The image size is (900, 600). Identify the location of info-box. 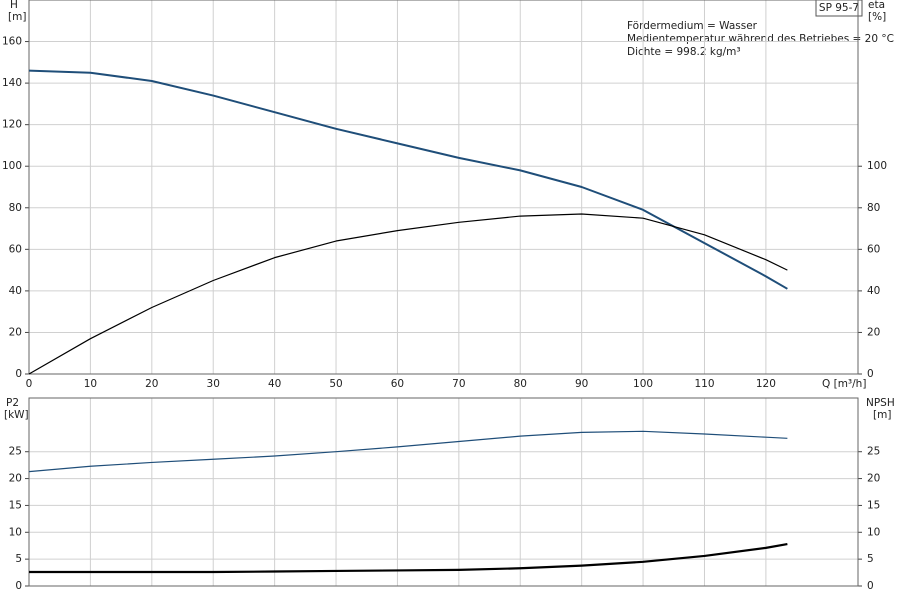
(839, 8).